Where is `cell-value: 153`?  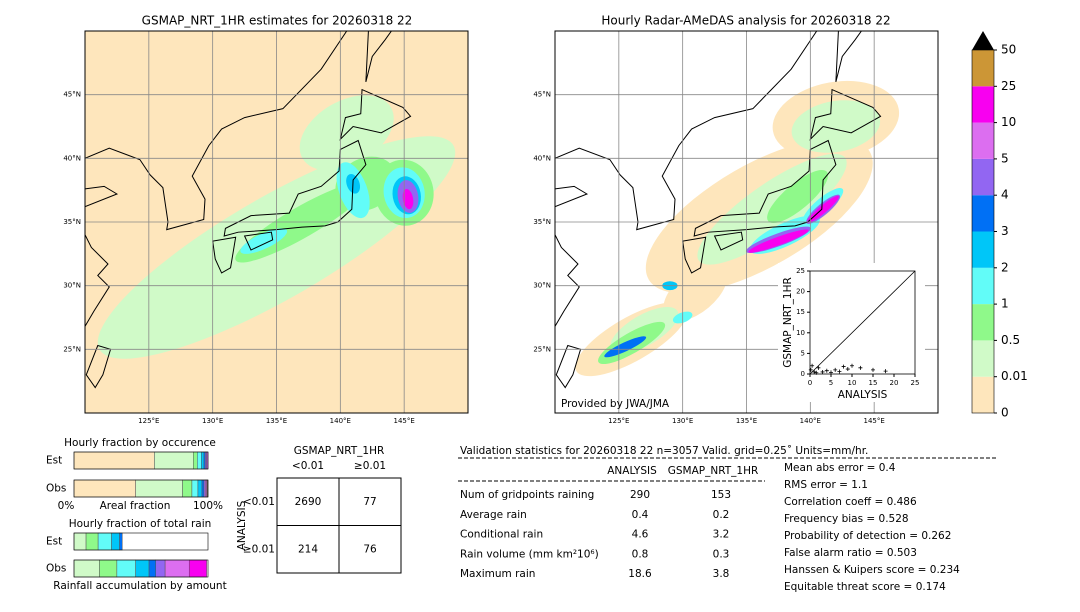
cell-value: 153 is located at coordinates (721, 495).